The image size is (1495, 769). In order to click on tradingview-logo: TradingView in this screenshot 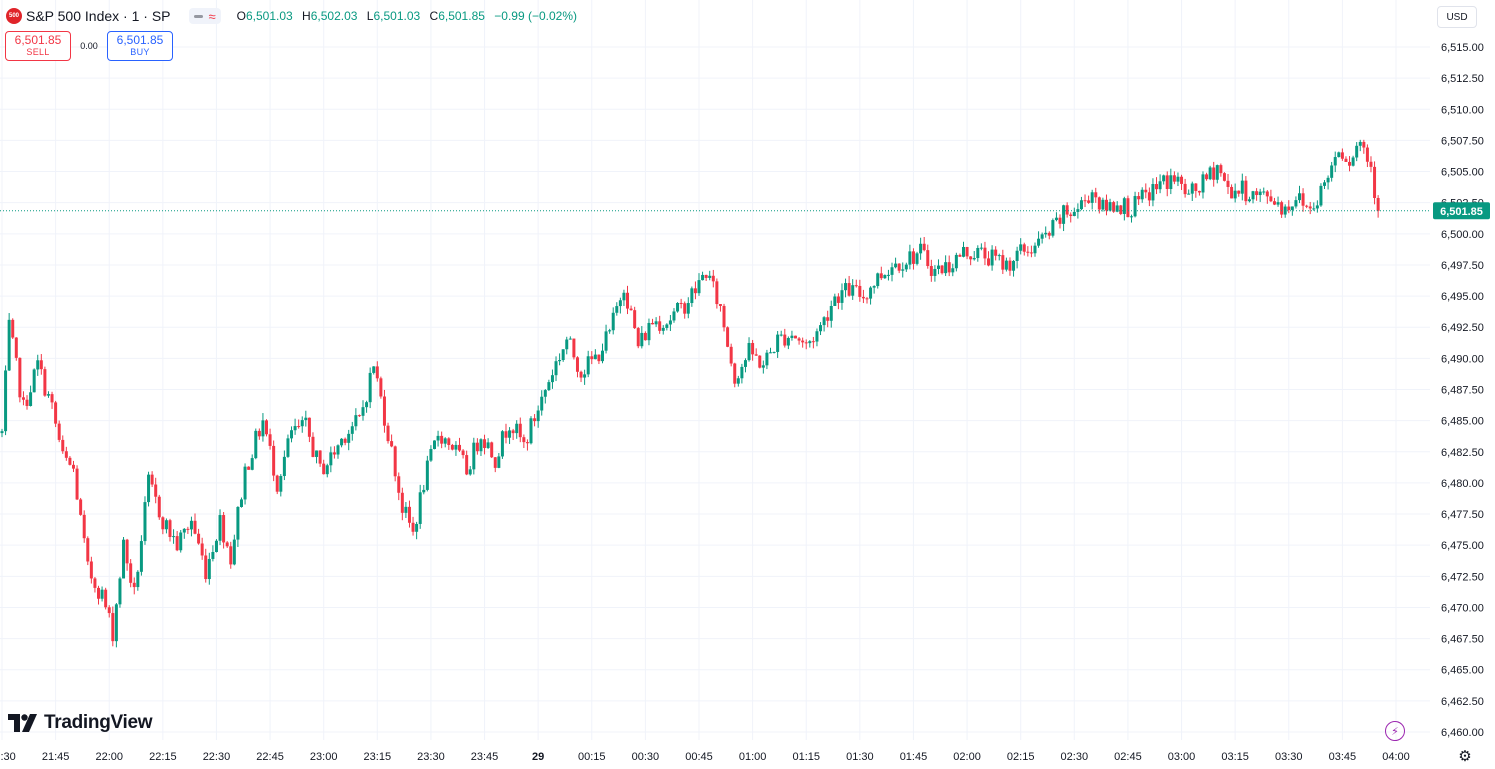, I will do `click(80, 723)`.